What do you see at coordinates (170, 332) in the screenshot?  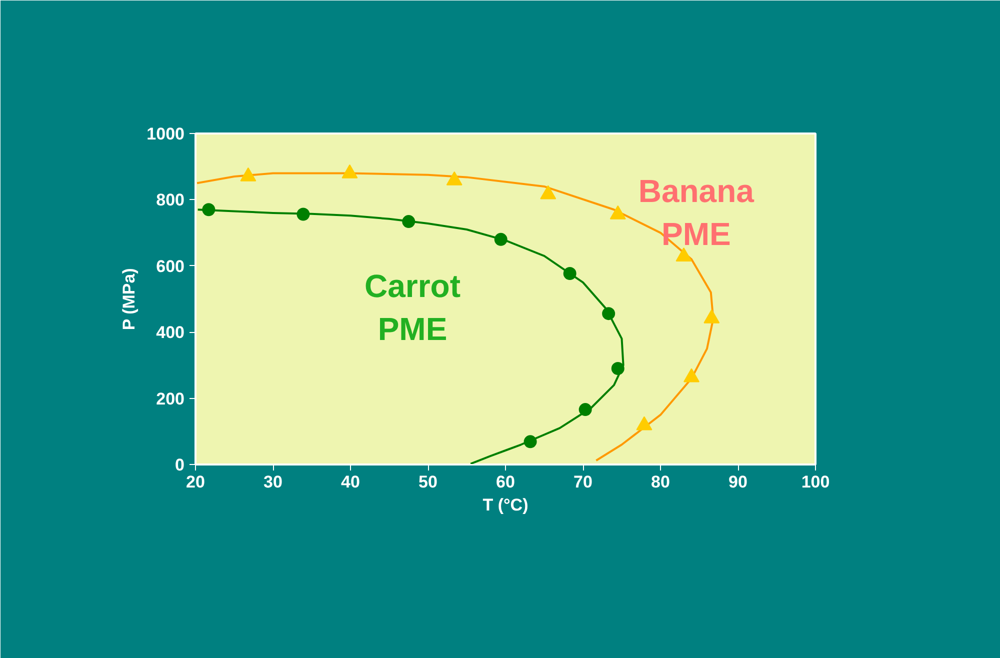 I see `y-tick-label: 400` at bounding box center [170, 332].